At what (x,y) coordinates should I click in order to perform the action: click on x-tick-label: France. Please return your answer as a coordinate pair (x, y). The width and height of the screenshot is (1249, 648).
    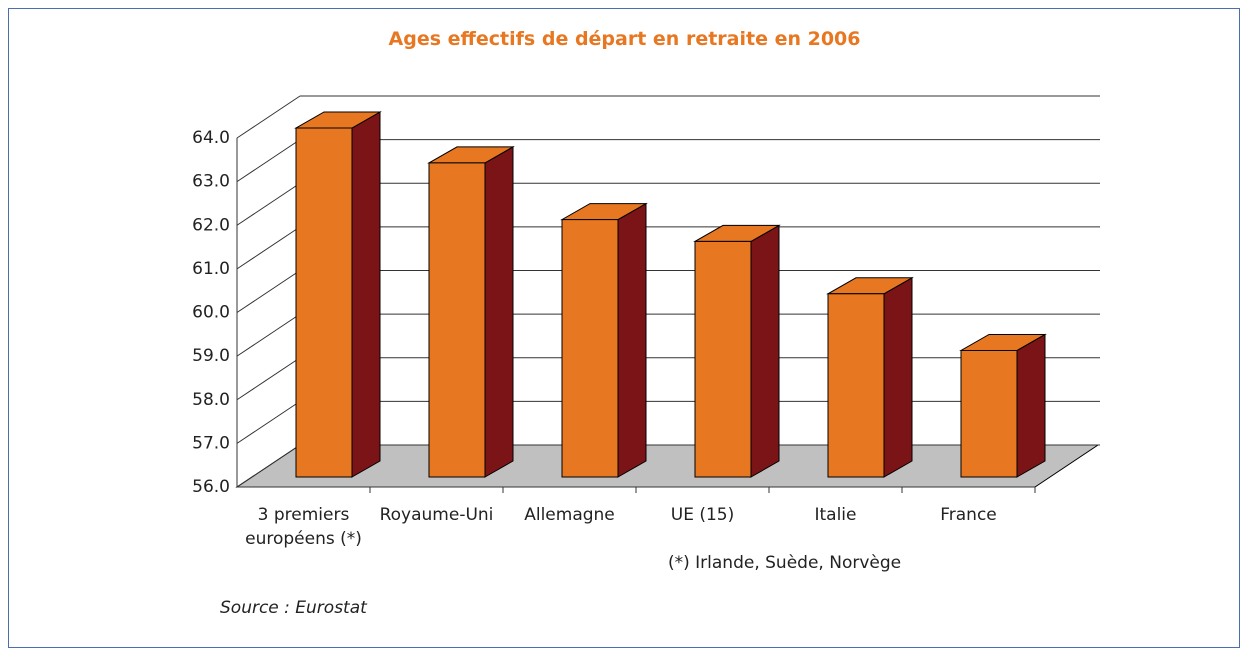
    Looking at the image, I should click on (968, 515).